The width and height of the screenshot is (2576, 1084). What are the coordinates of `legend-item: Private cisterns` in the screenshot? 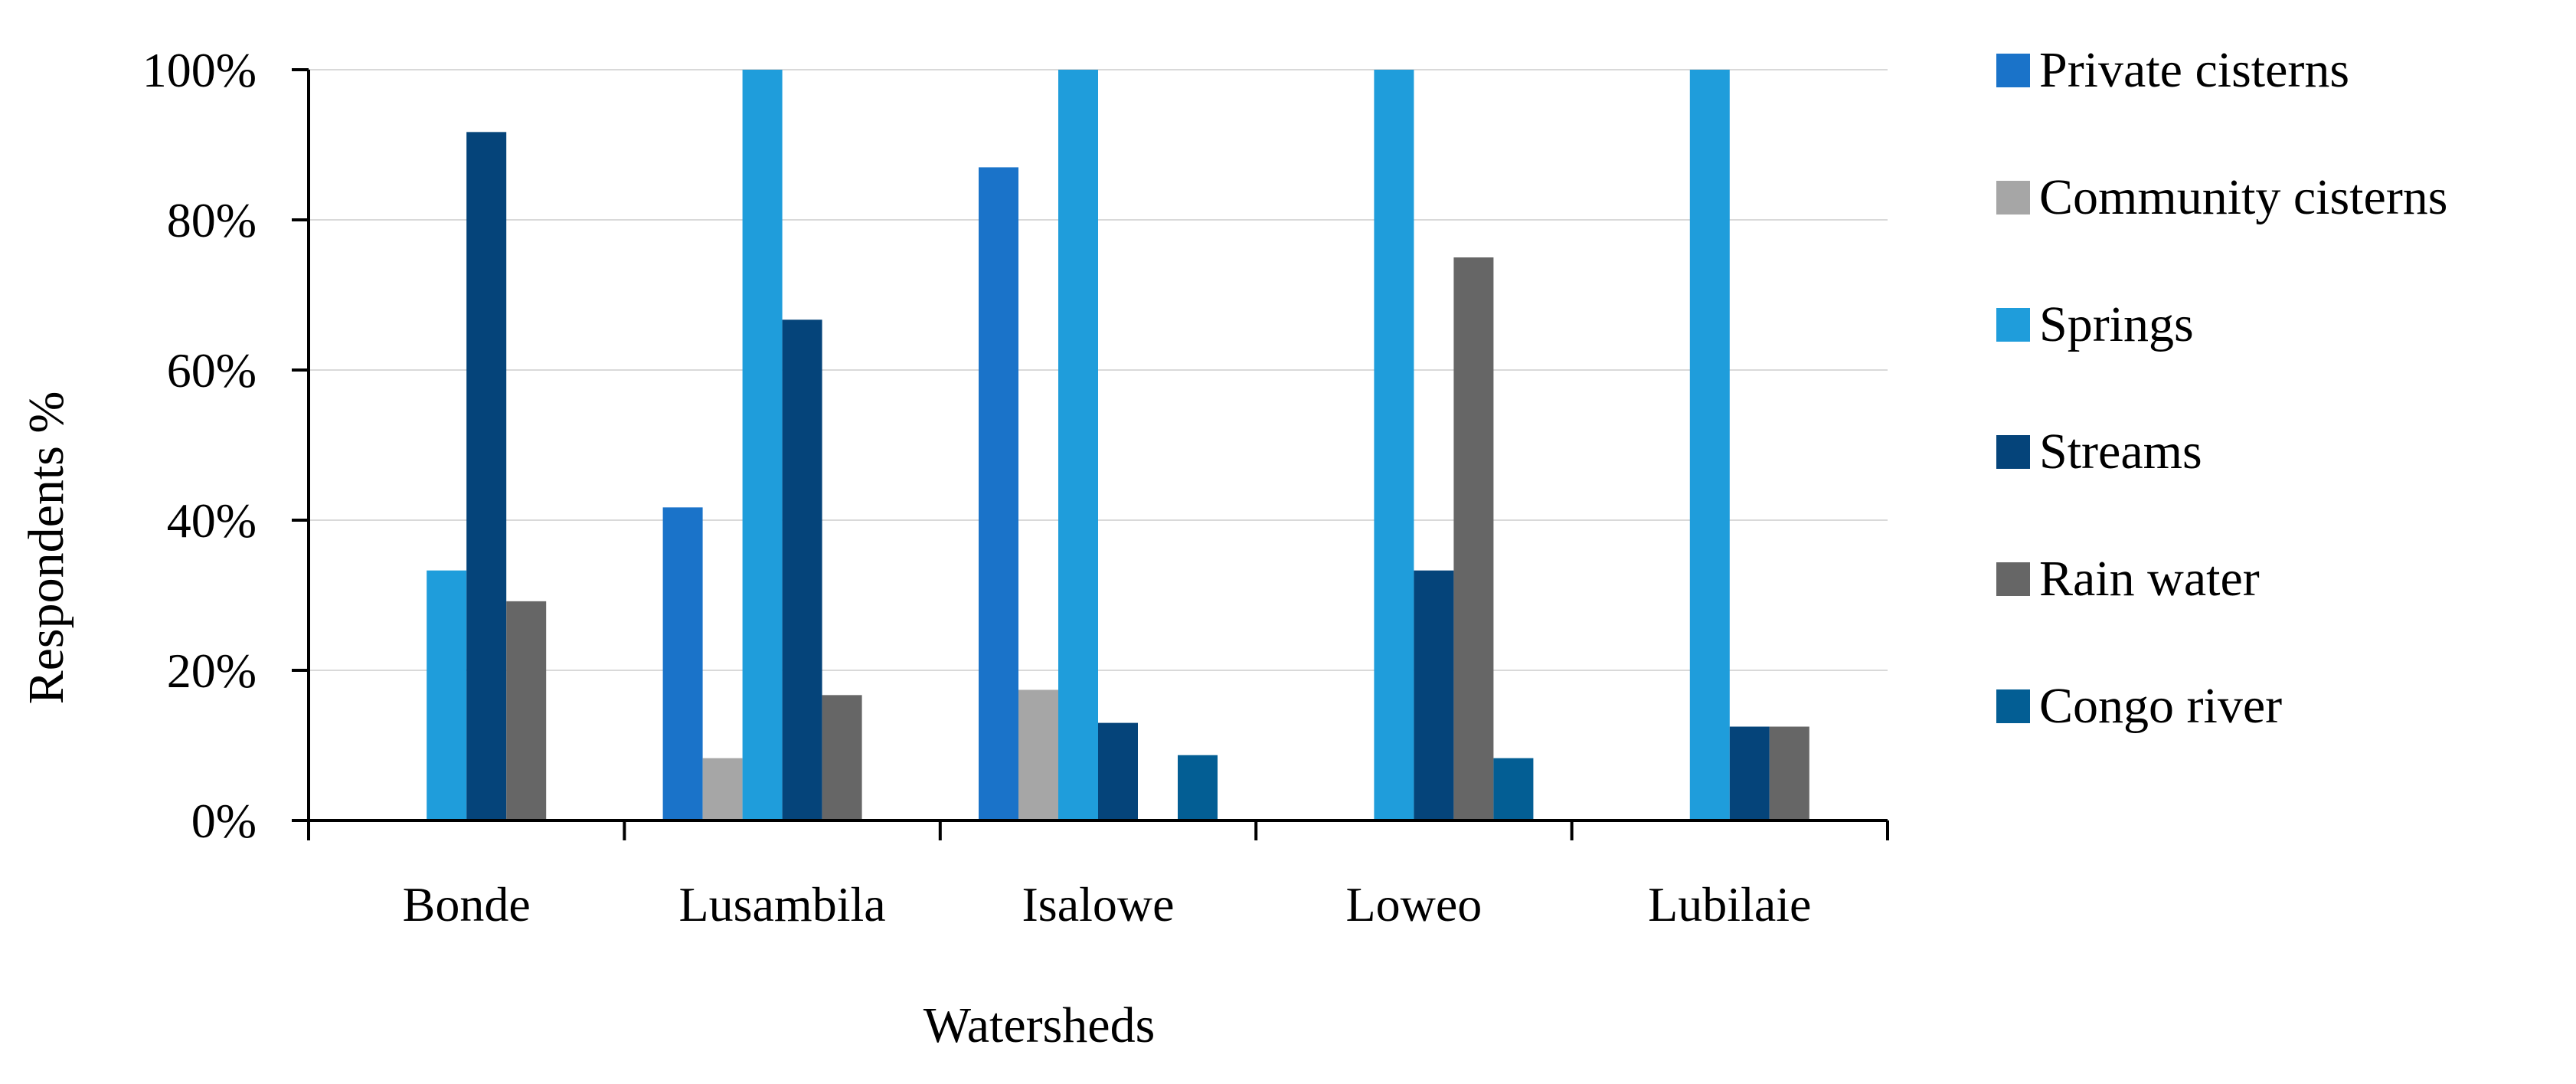 It's located at (2172, 70).